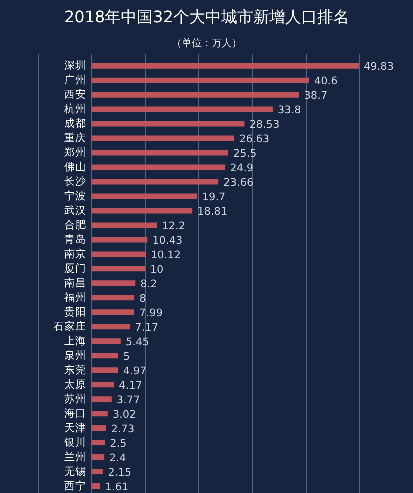 The width and height of the screenshot is (413, 493). I want to click on data-label: 5.45, so click(138, 342).